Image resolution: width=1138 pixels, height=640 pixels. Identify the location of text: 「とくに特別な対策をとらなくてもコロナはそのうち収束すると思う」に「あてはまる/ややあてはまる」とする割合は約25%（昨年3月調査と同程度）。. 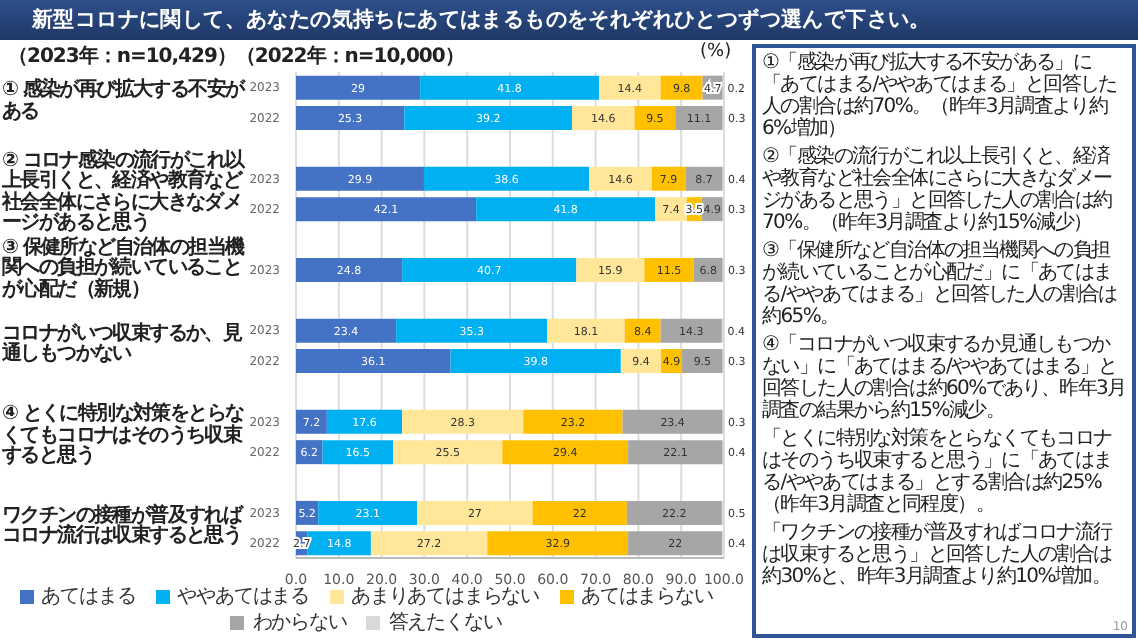
(938, 472).